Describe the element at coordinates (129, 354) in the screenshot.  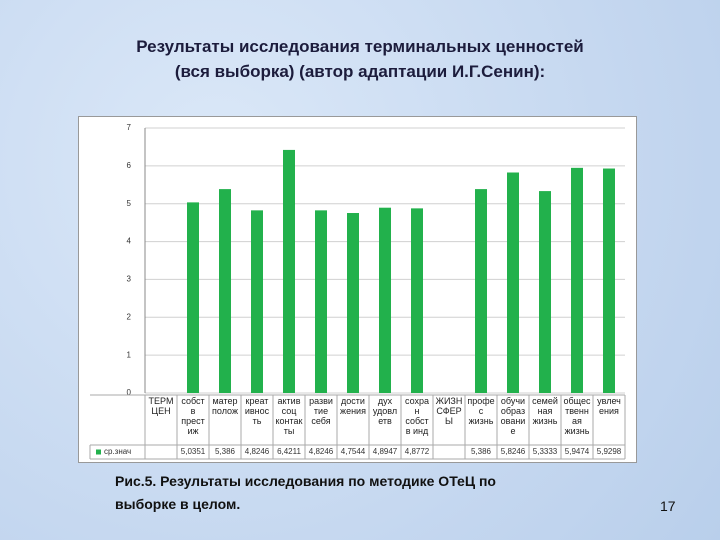
I see `y-tick-label: 1` at that location.